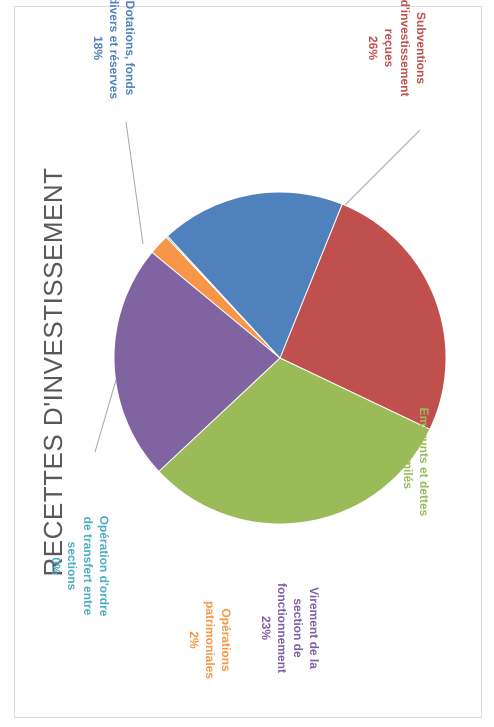 The image size is (494, 727). What do you see at coordinates (363, 317) in the screenshot?
I see `pie-slice-subventions` at bounding box center [363, 317].